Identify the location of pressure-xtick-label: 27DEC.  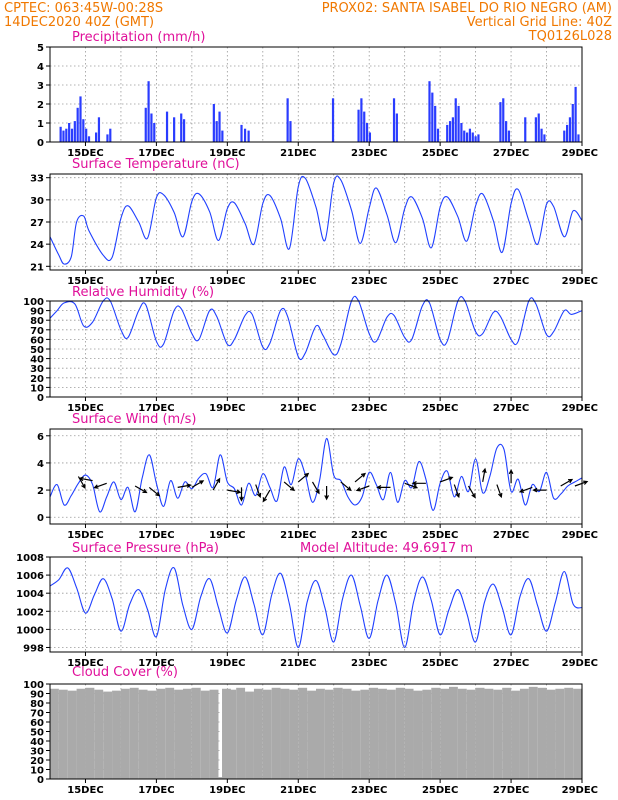
(511, 663).